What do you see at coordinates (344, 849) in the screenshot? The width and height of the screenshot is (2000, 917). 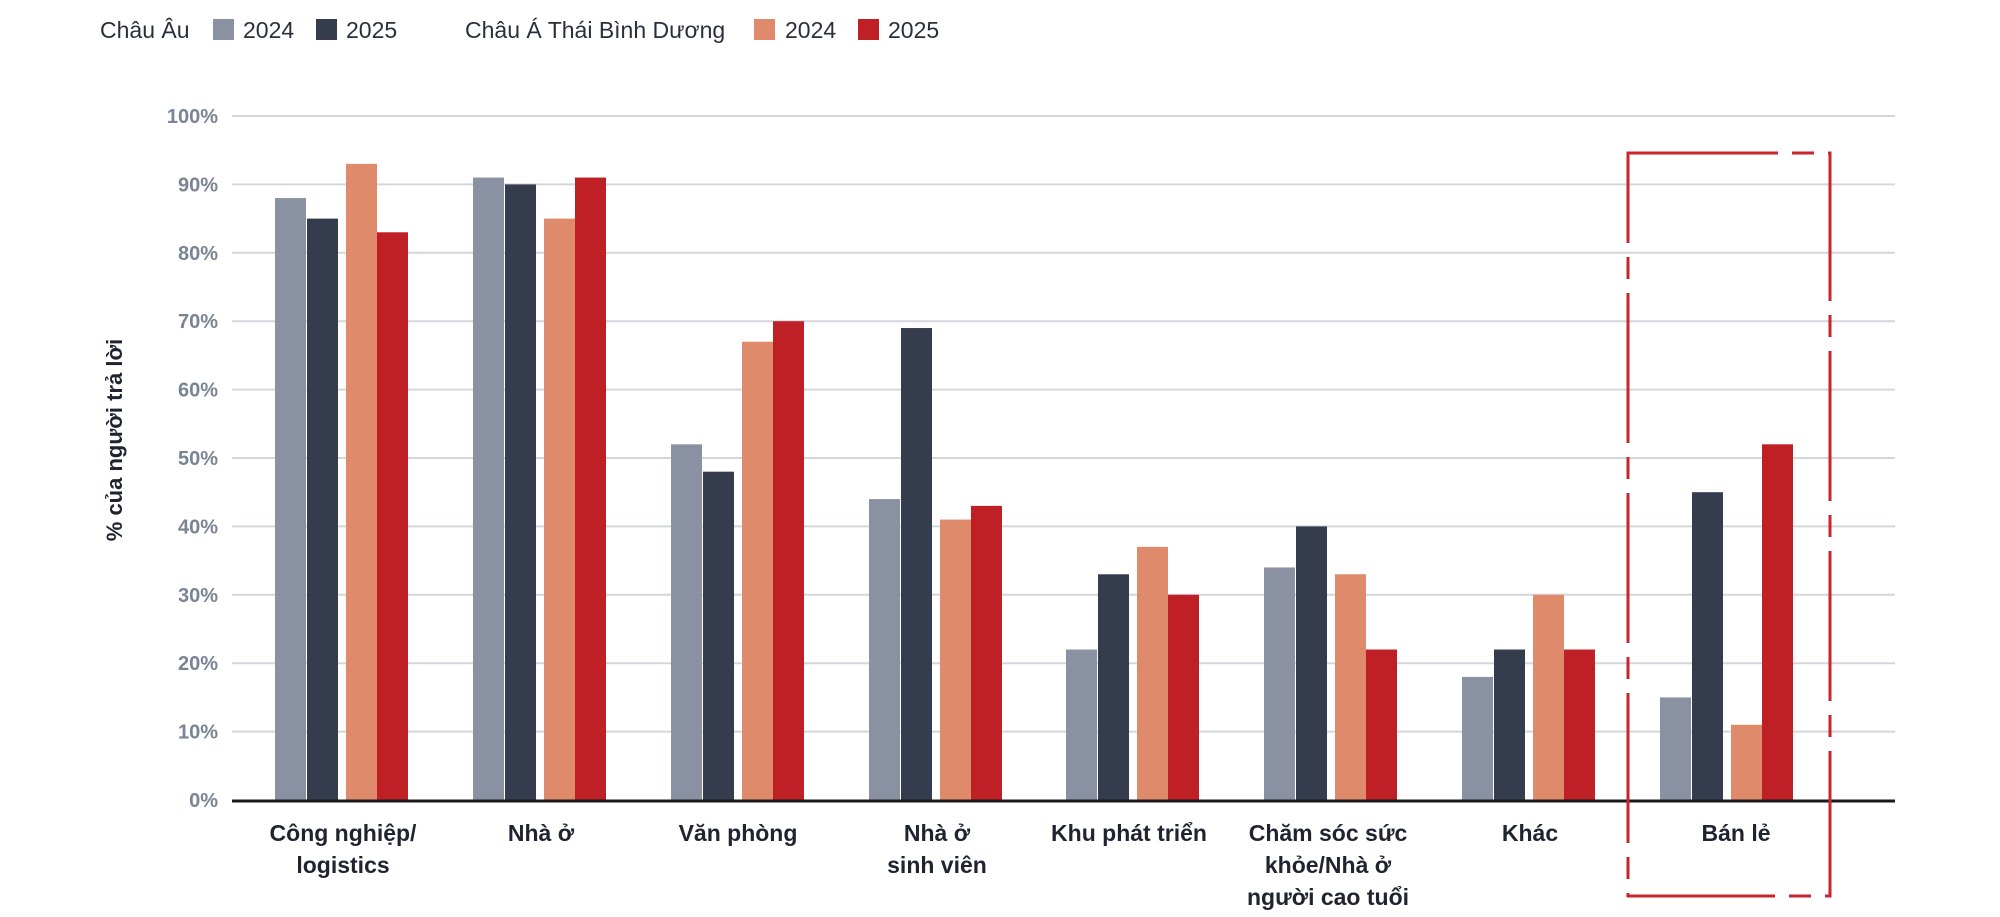 I see `category-label: Công nghiệp/logistics` at bounding box center [344, 849].